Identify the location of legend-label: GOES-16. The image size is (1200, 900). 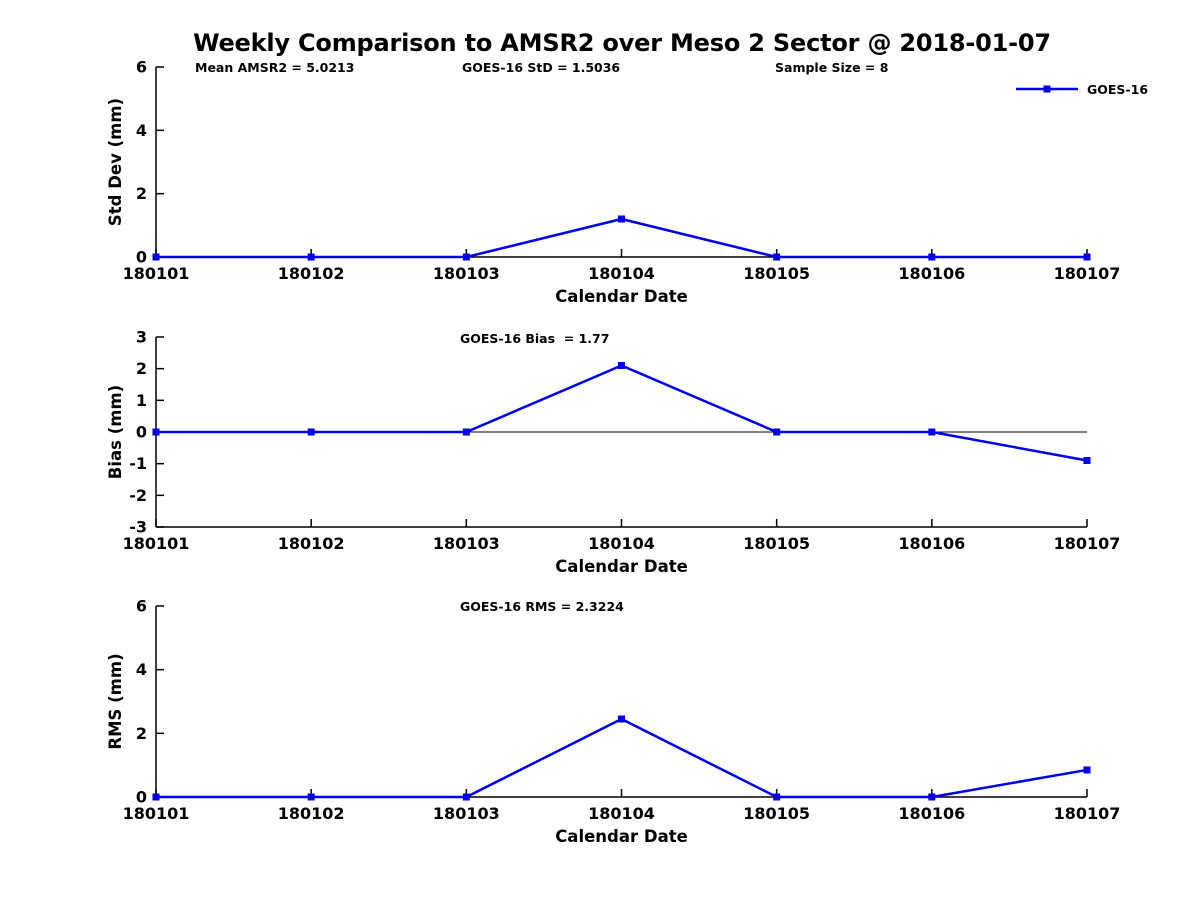
(1118, 89).